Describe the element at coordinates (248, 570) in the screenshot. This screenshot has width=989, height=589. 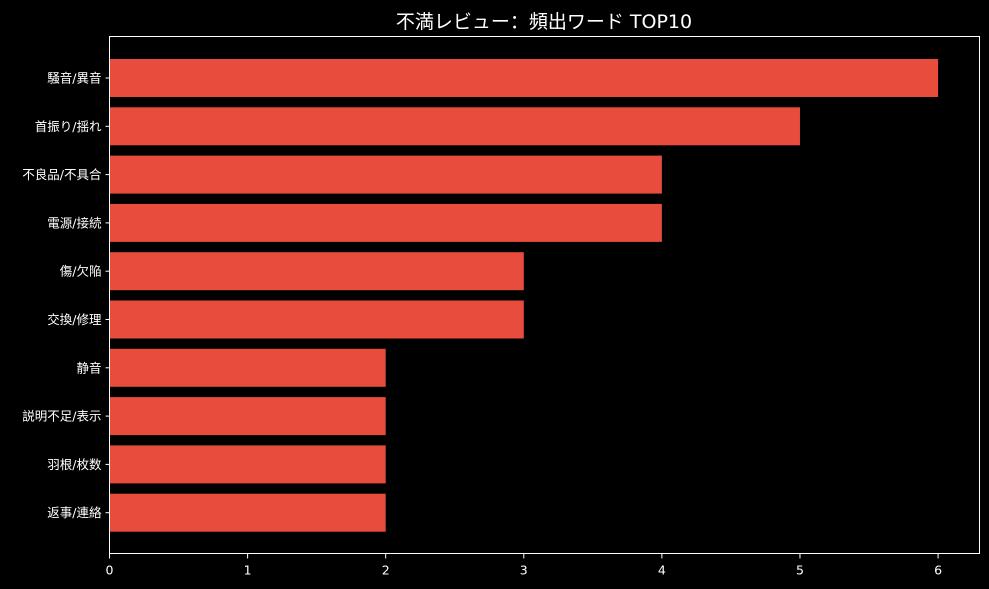
I see `x-tick-label: 1` at that location.